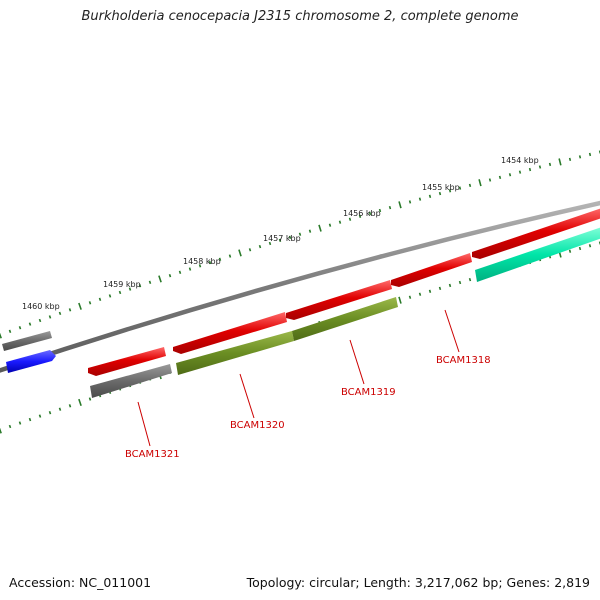  What do you see at coordinates (27, 341) in the screenshot?
I see `gene-gray-forward` at bounding box center [27, 341].